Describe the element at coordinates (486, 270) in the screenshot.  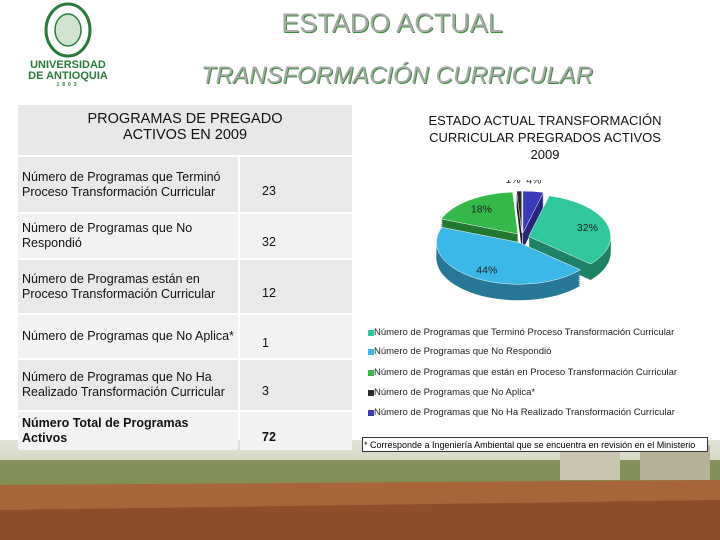
I see `data-label: 44%` at that location.